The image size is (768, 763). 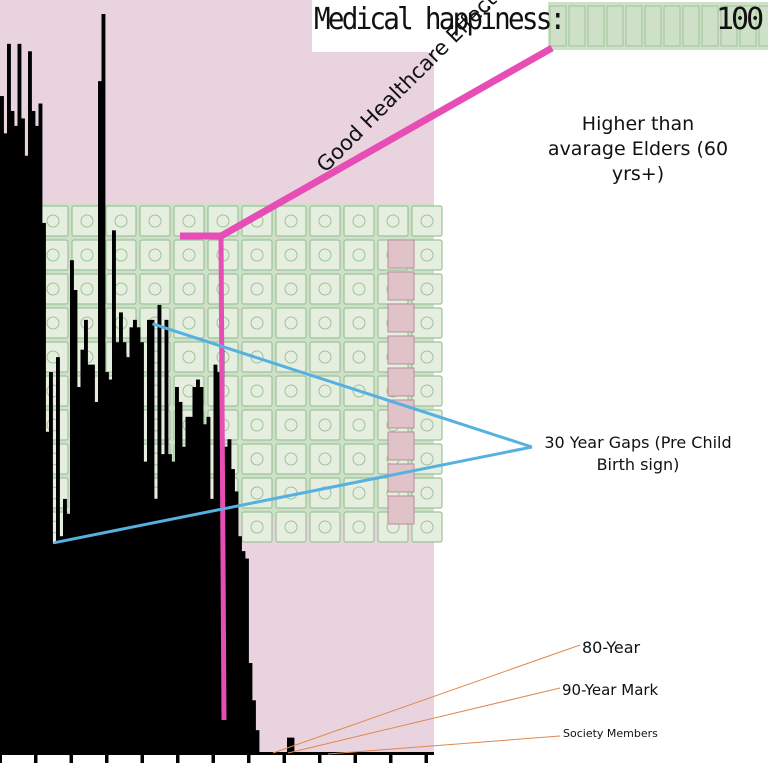 What do you see at coordinates (426, 699) in the screenshot?
I see `mark-80-line` at bounding box center [426, 699].